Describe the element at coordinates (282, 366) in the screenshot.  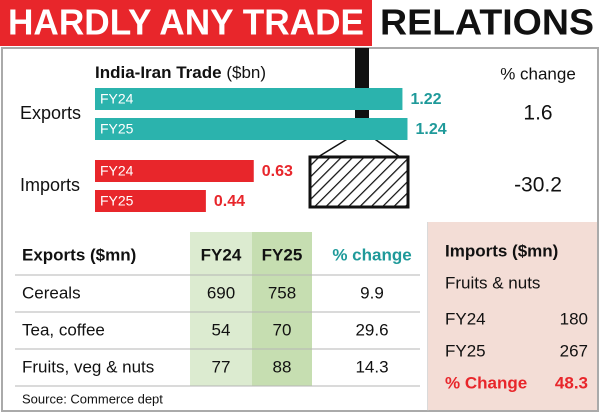
I see `table-cell: 88` at that location.